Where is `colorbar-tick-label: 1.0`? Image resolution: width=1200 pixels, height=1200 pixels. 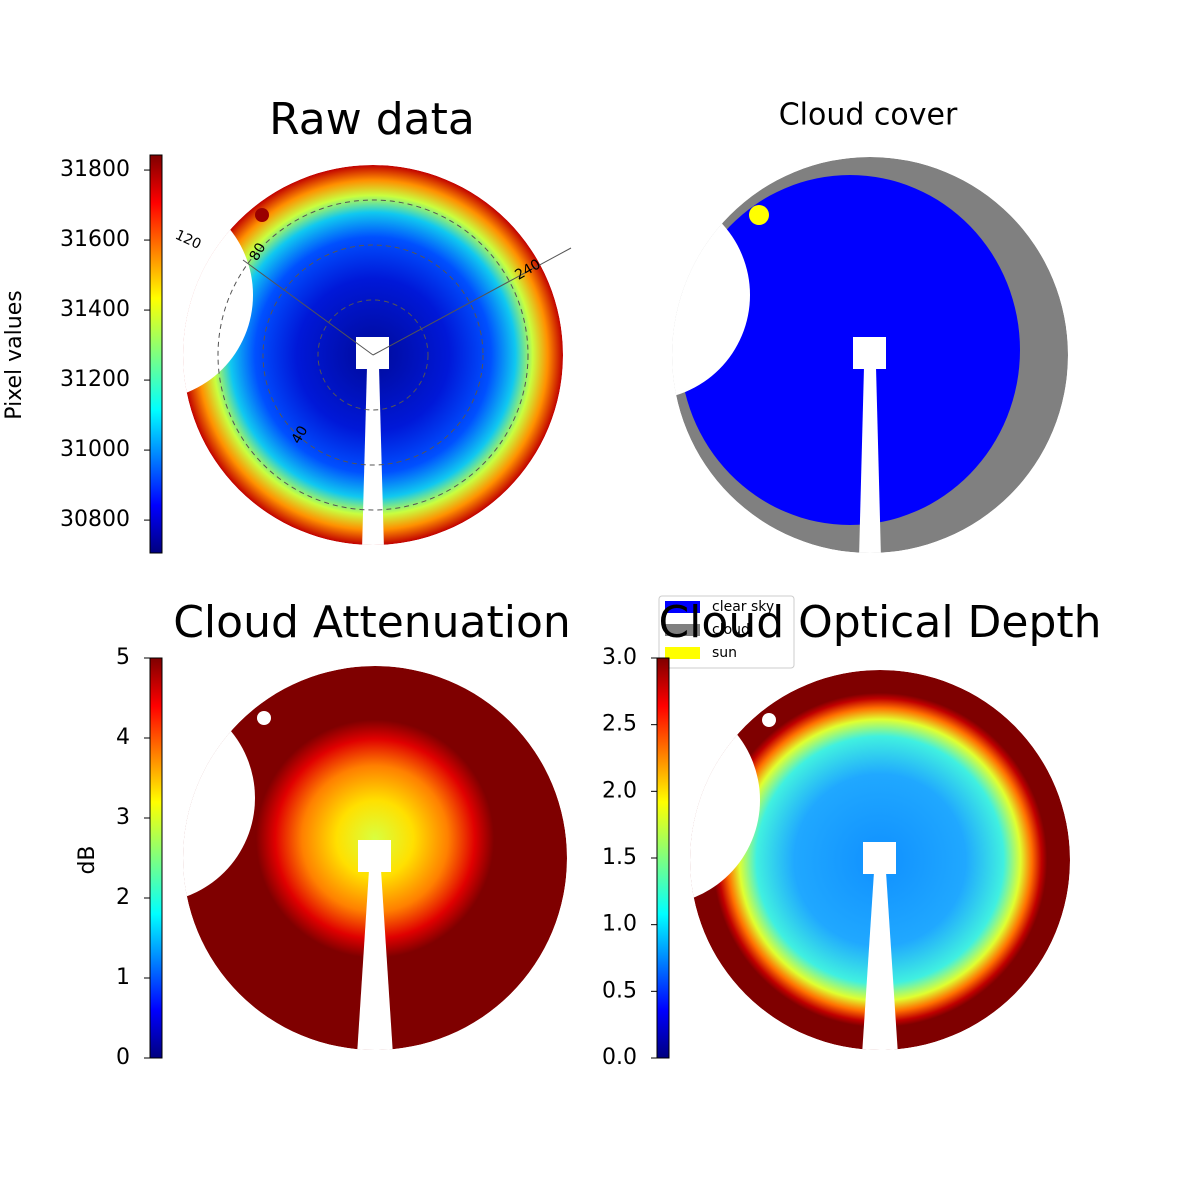
colorbar-tick-label: 1.0 is located at coordinates (619, 924).